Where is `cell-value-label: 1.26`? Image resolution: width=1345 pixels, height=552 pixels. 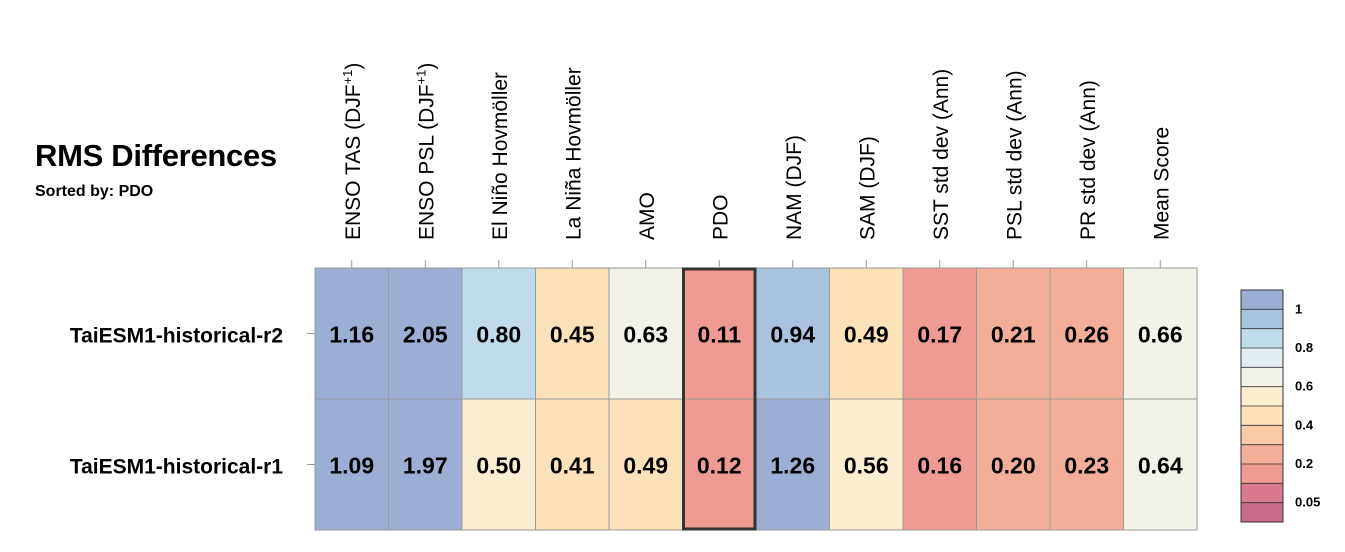 cell-value-label: 1.26 is located at coordinates (792, 466).